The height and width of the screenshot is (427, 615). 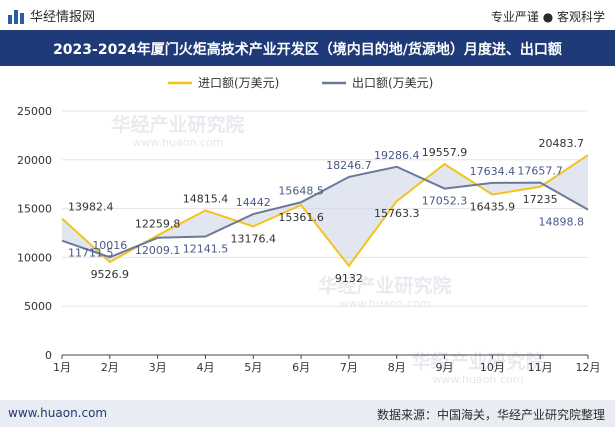 I want to click on x-tick-label: 3月, so click(x=158, y=367).